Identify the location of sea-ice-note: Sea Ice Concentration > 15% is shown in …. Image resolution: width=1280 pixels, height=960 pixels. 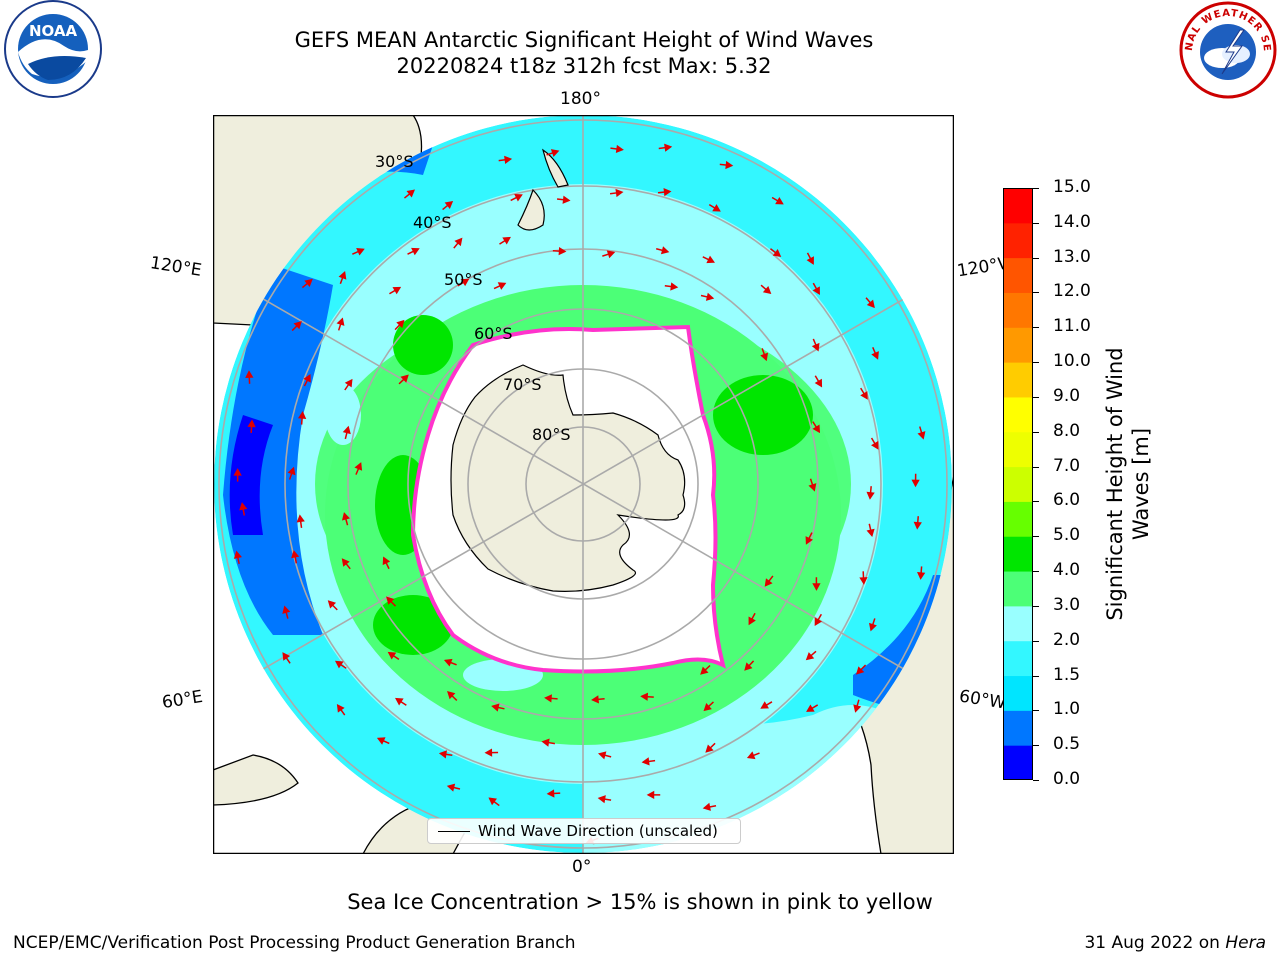
(640, 902).